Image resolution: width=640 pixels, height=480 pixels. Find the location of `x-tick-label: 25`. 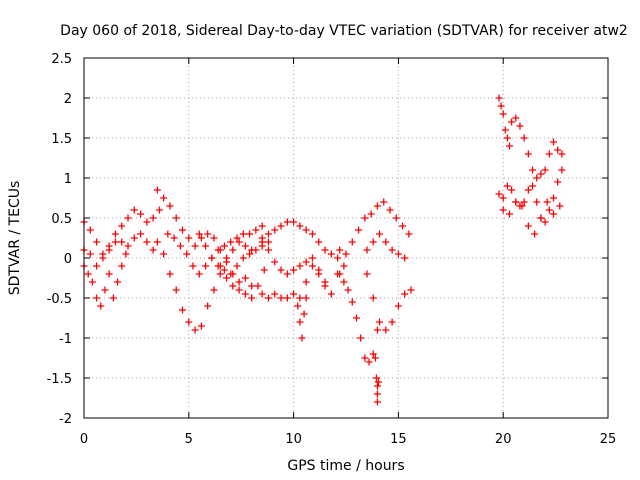

x-tick-label: 25 is located at coordinates (608, 439).